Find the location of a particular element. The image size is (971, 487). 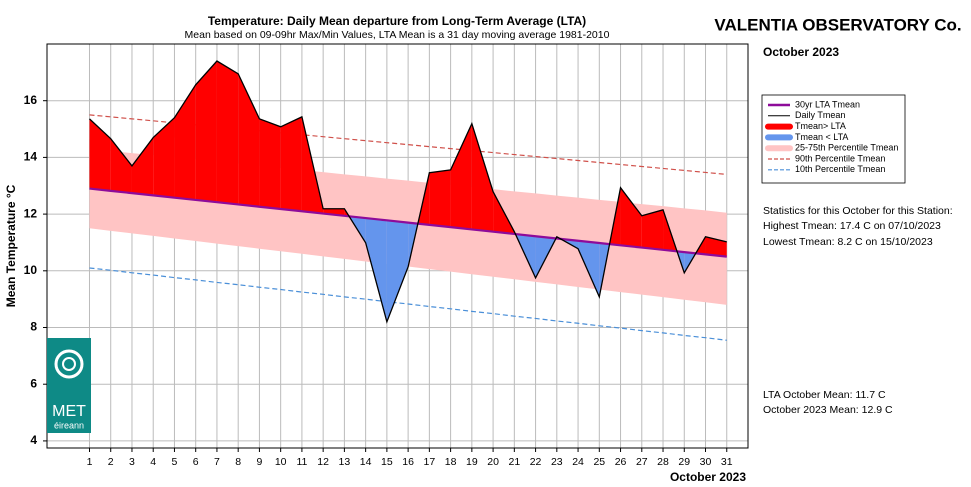

x-tick-label: 11 is located at coordinates (301, 462).